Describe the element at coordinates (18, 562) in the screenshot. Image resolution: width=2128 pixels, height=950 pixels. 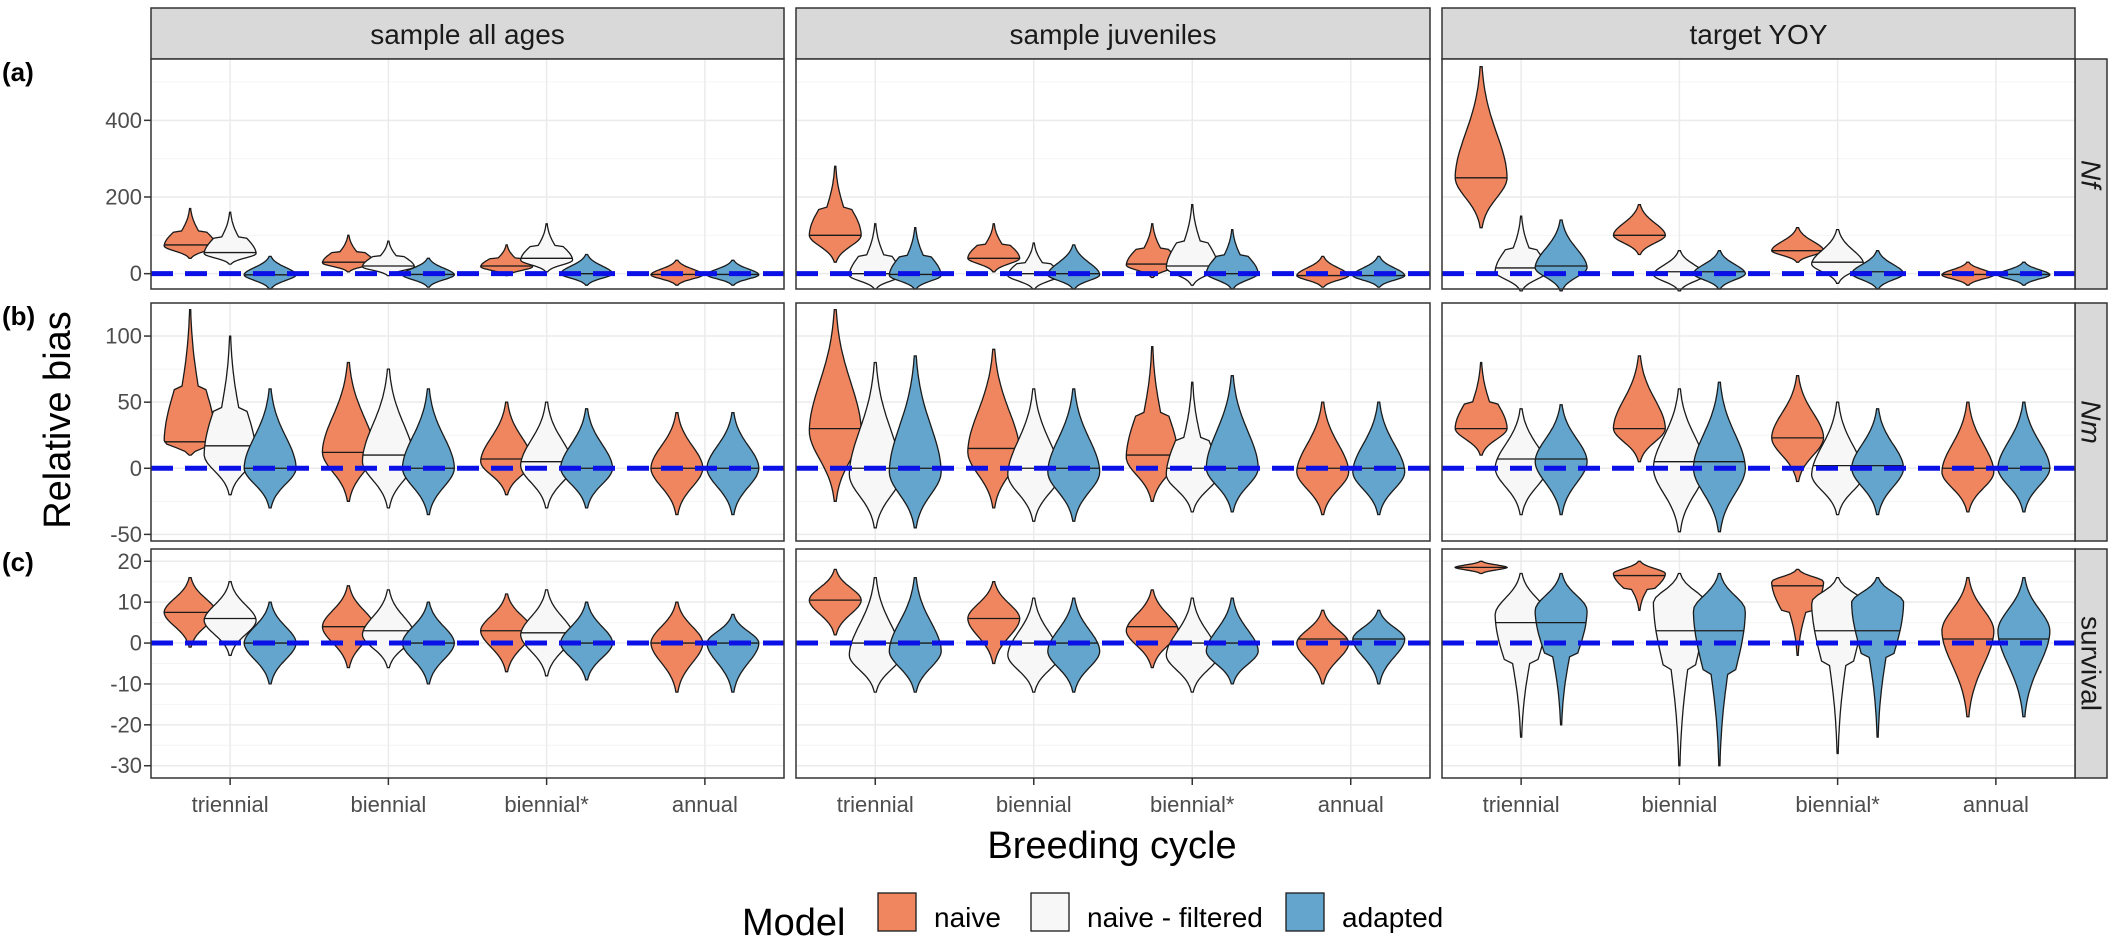
I see `panel-tag: (c)` at that location.